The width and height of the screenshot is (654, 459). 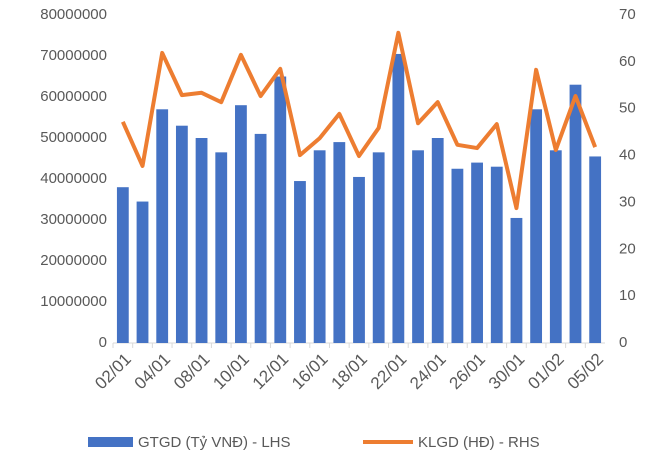 I want to click on x-tick-label: 08/01, so click(x=192, y=372).